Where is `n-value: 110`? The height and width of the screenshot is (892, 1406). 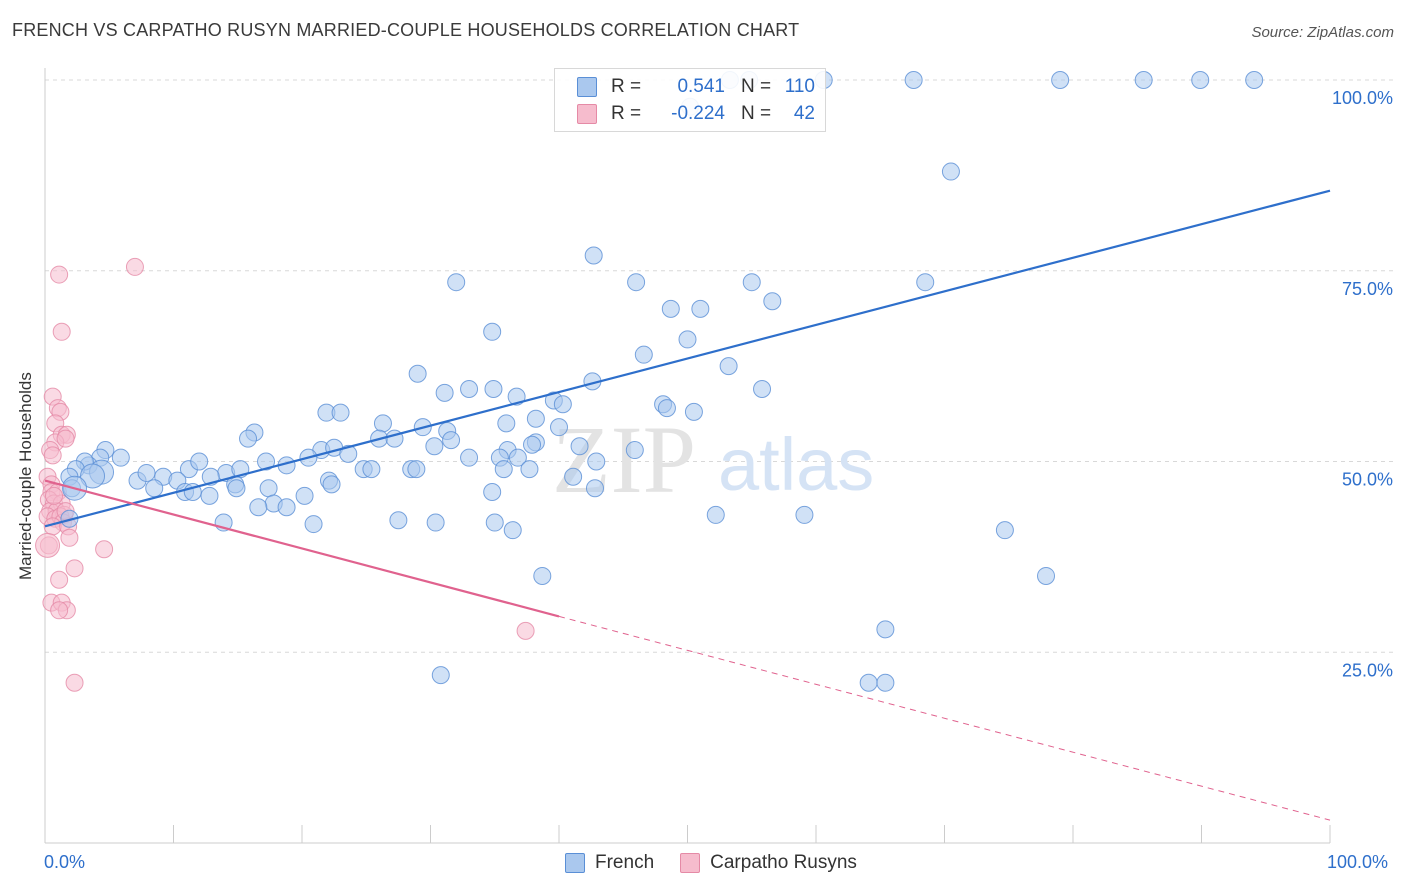 n-value: 110 is located at coordinates (799, 86).